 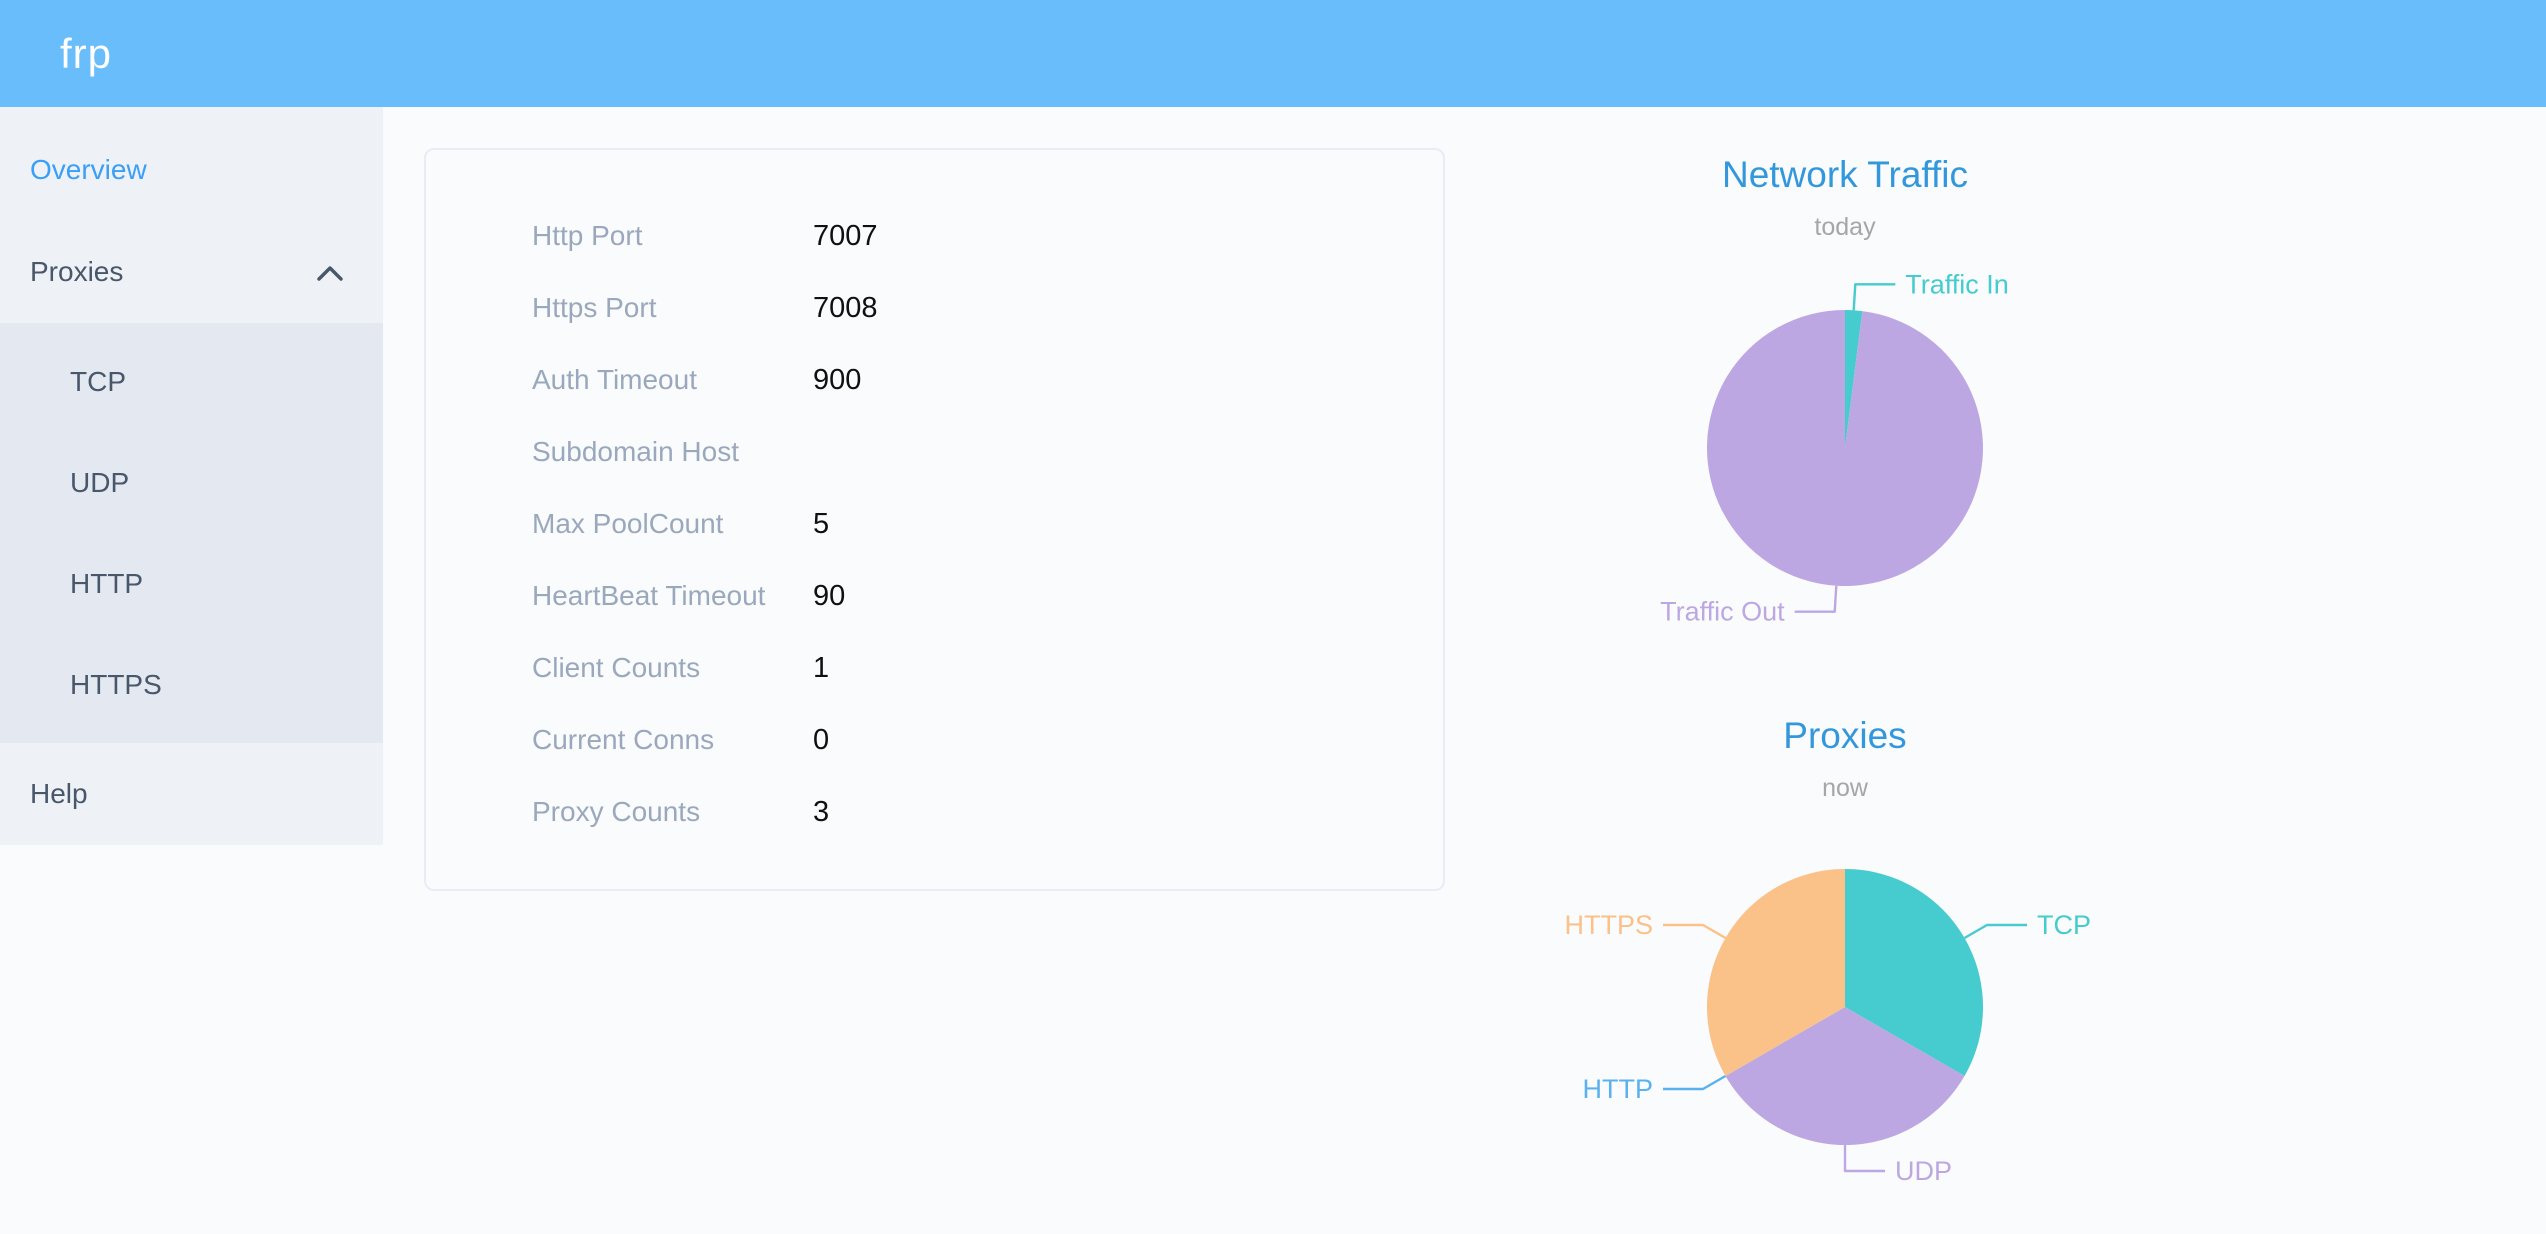 What do you see at coordinates (86, 53) in the screenshot?
I see `app-logo: frp` at bounding box center [86, 53].